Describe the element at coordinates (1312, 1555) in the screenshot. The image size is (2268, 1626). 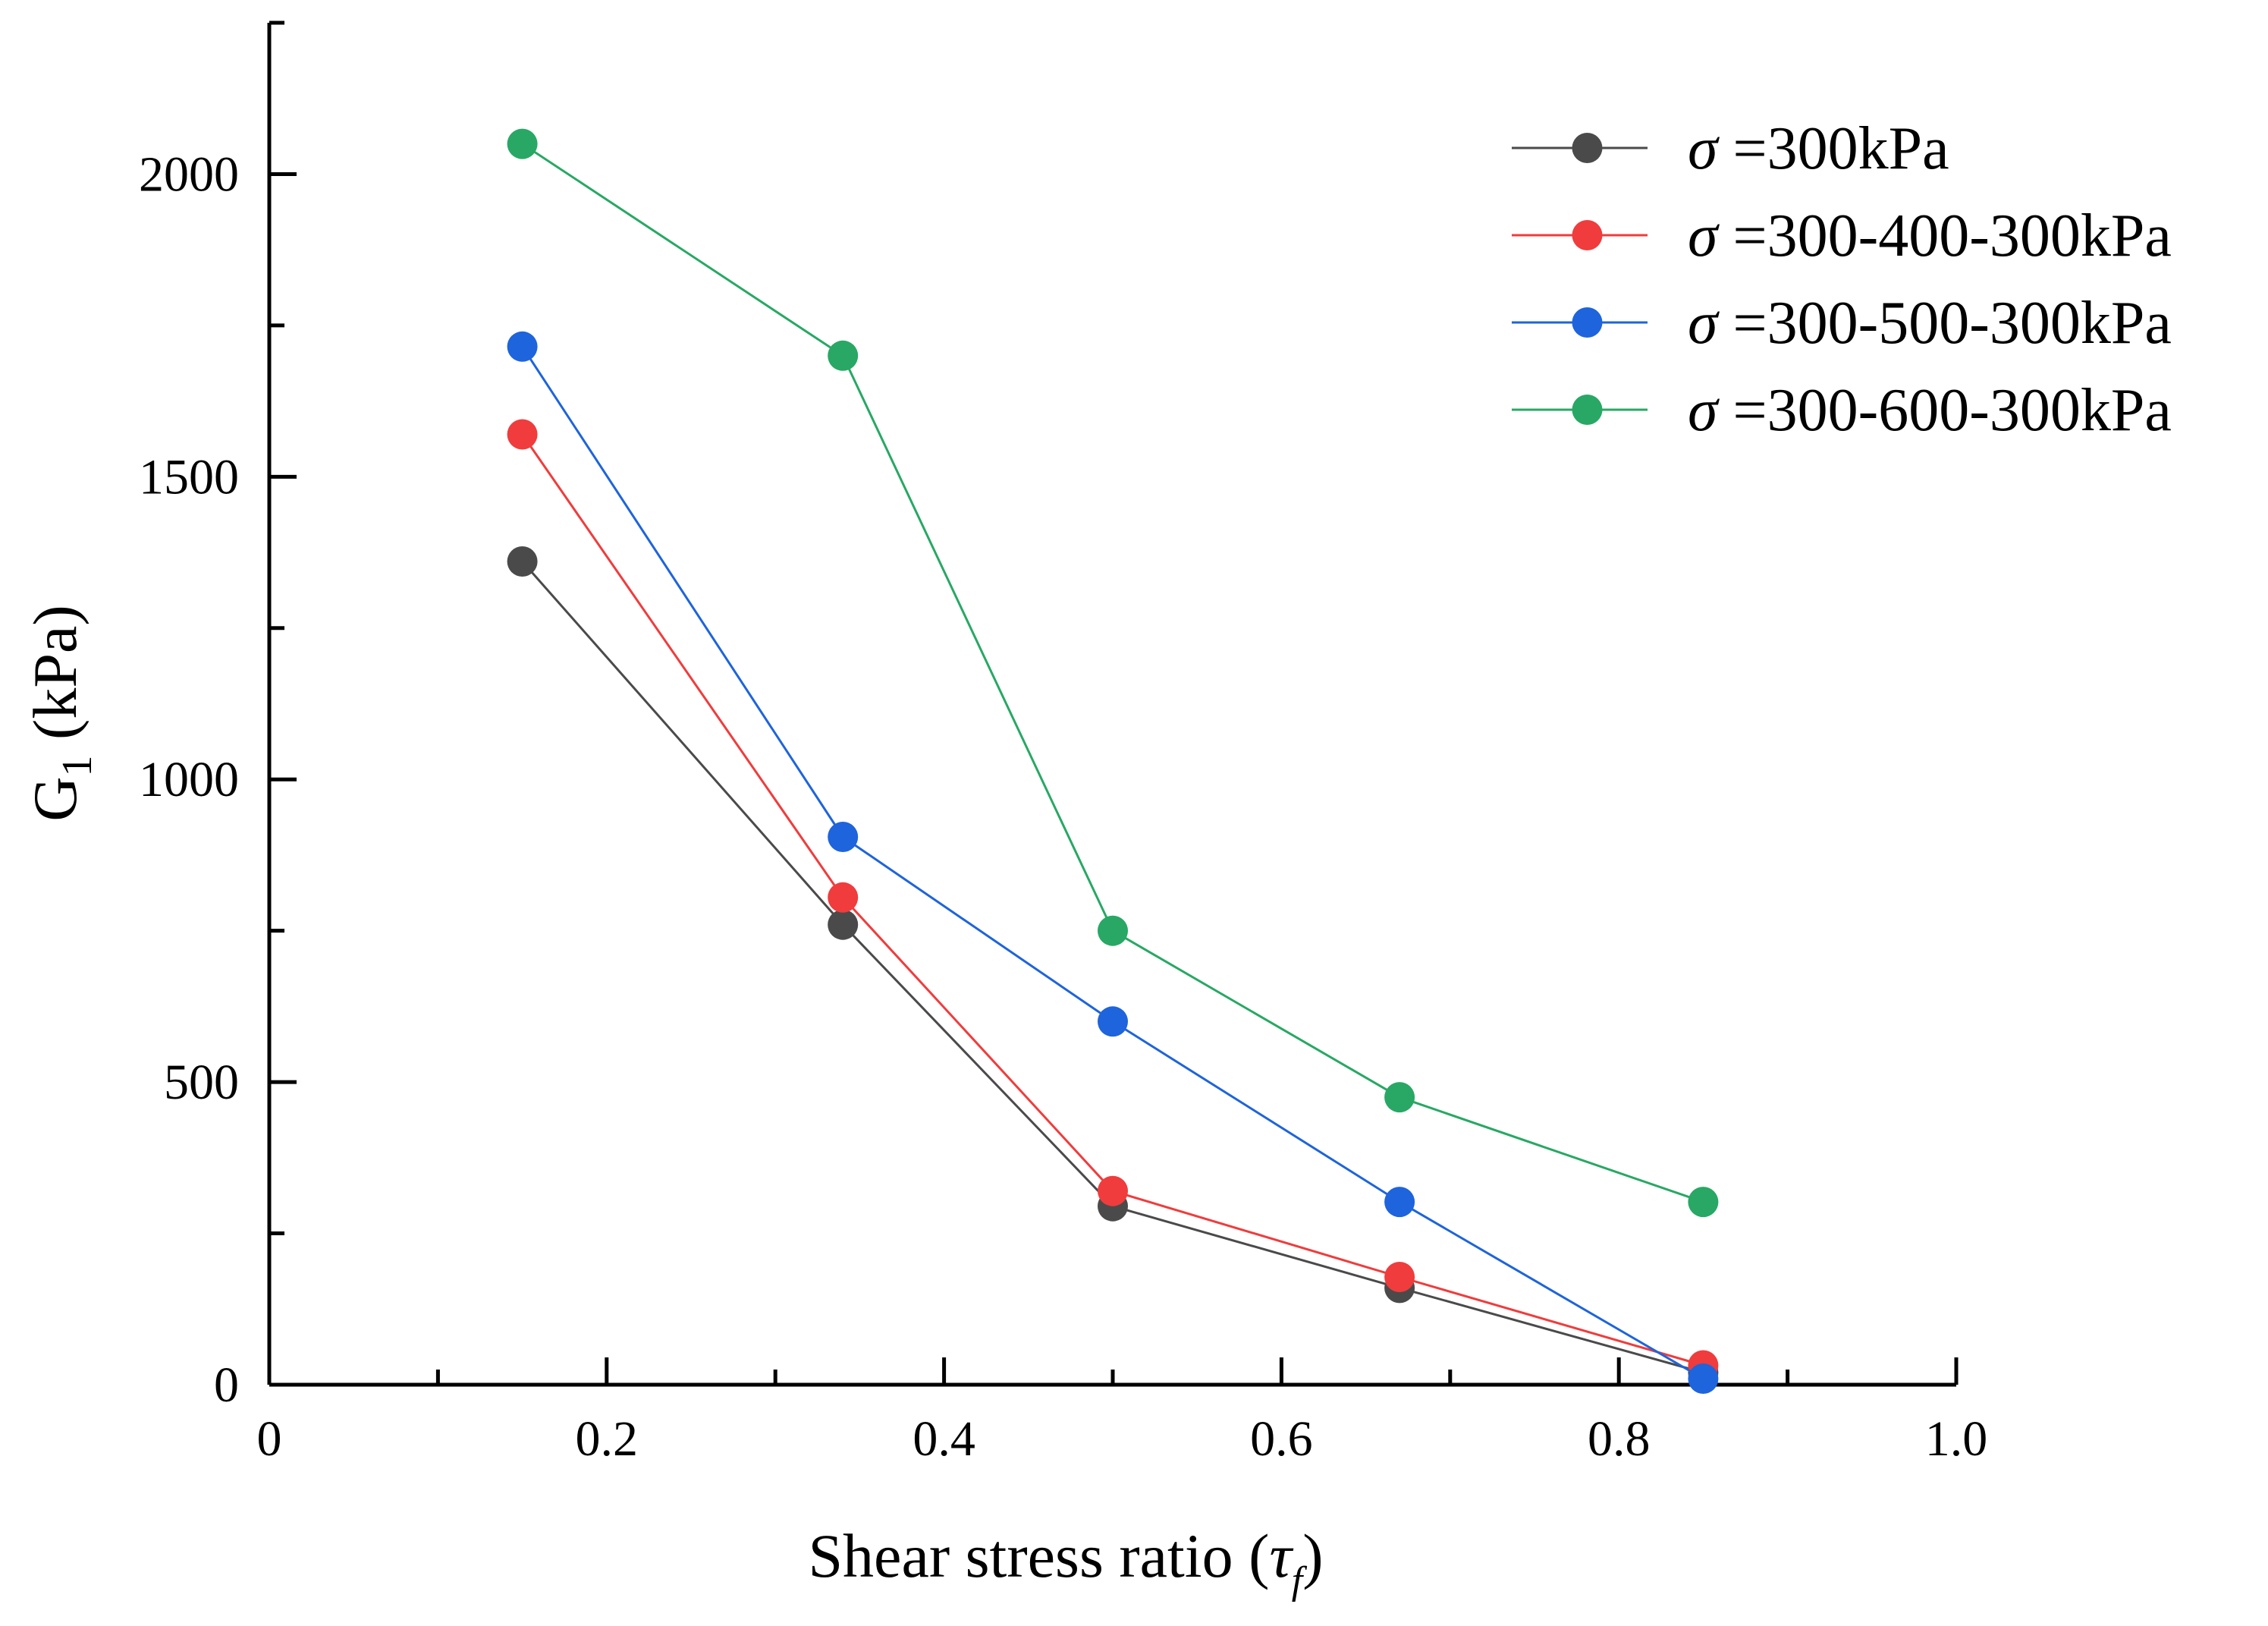
I see `x-axis-title-suffix: )` at that location.